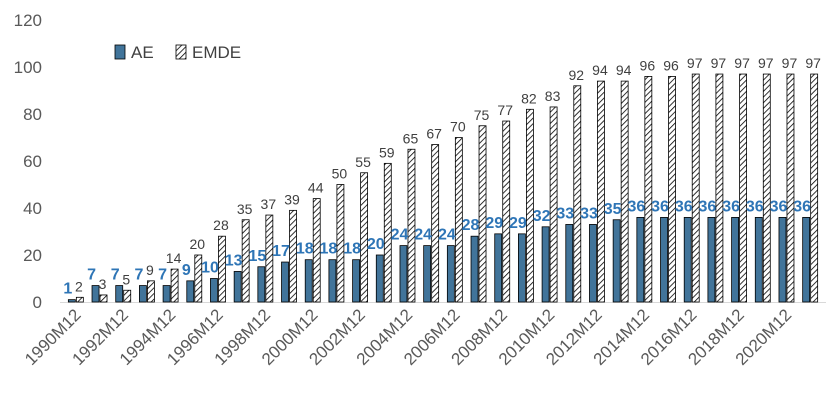 The height and width of the screenshot is (401, 840). What do you see at coordinates (174, 258) in the screenshot?
I see `data-label-emde: 14` at bounding box center [174, 258].